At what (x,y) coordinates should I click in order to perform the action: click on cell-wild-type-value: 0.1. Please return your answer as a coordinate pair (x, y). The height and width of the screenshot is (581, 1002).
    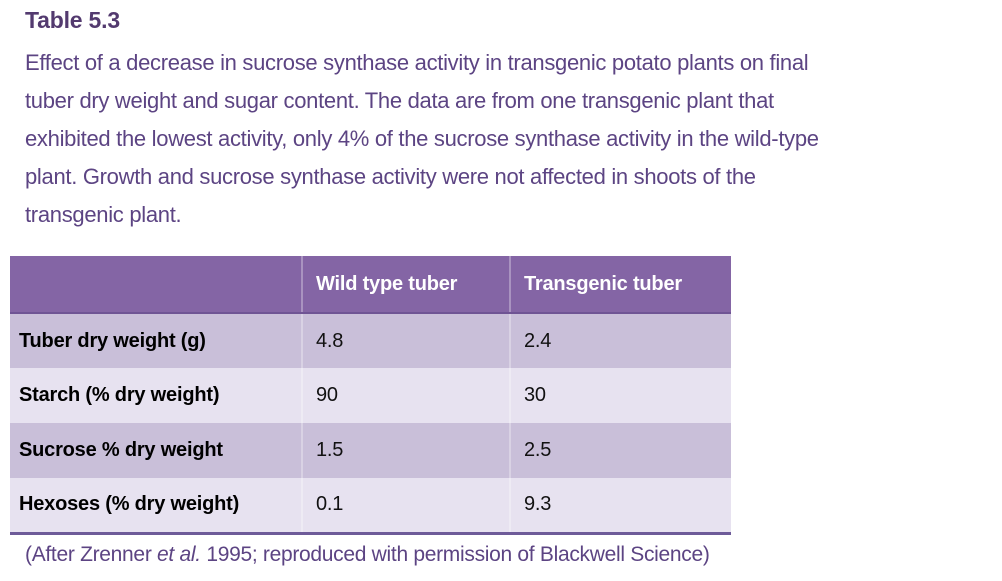
    Looking at the image, I should click on (405, 506).